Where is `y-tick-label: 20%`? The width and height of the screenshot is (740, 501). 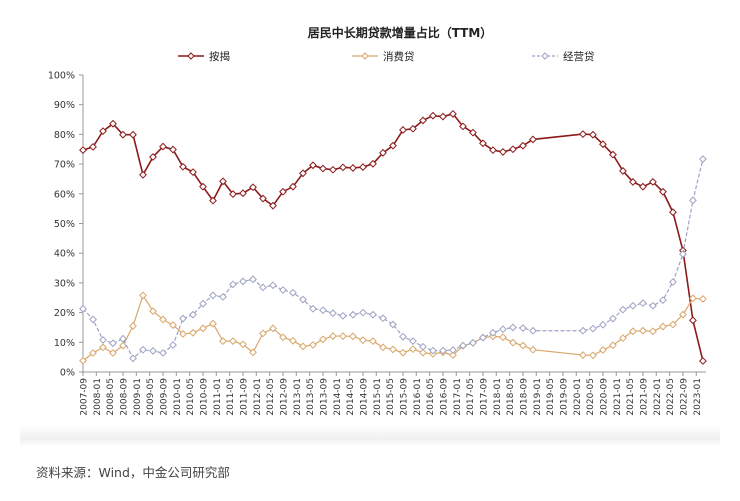 y-tick-label: 20% is located at coordinates (64, 313).